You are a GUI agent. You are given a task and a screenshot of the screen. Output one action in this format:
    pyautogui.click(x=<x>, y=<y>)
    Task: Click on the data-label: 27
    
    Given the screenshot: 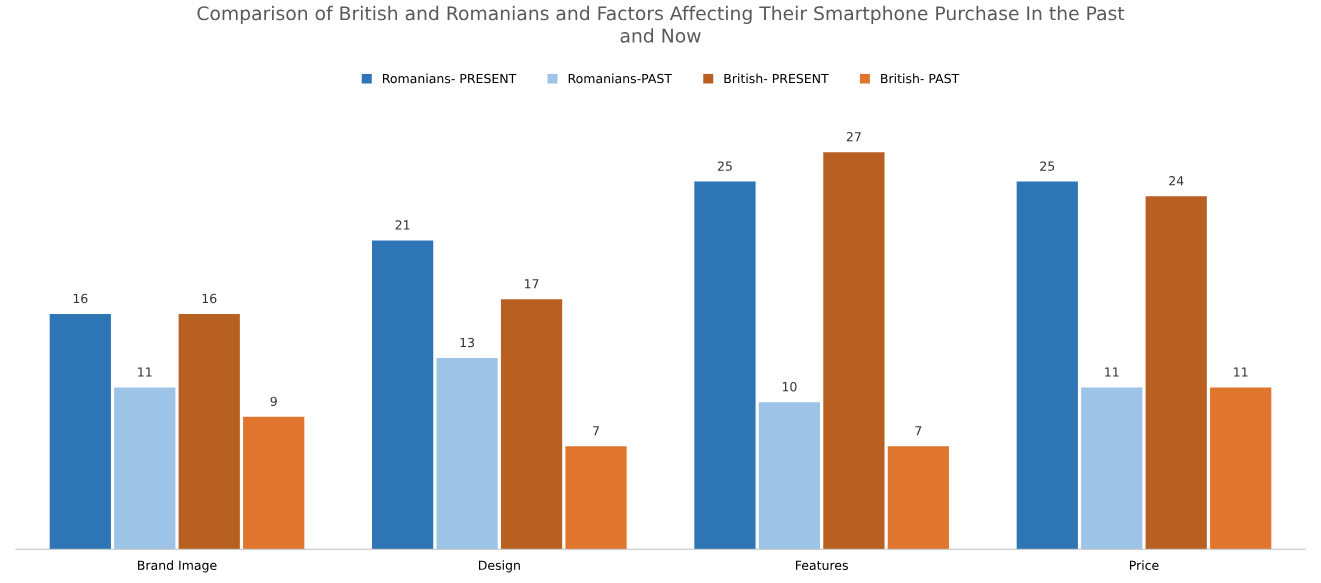 What is the action you would take?
    pyautogui.click(x=853, y=136)
    